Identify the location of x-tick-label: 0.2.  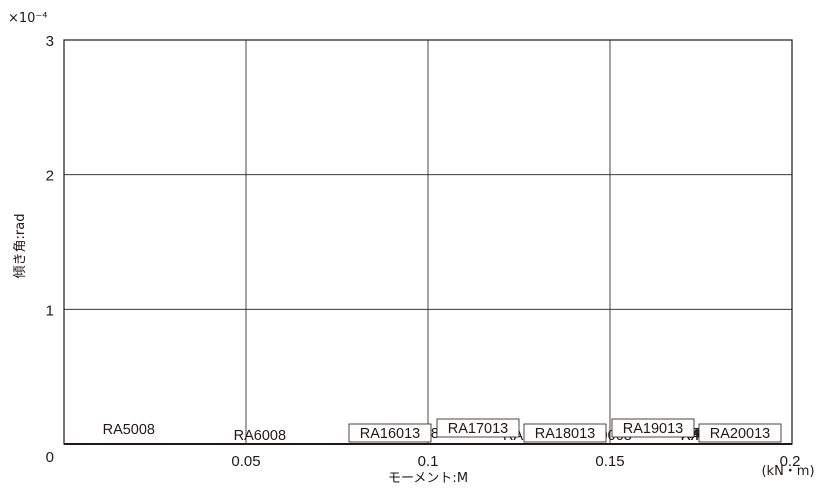
(790, 461).